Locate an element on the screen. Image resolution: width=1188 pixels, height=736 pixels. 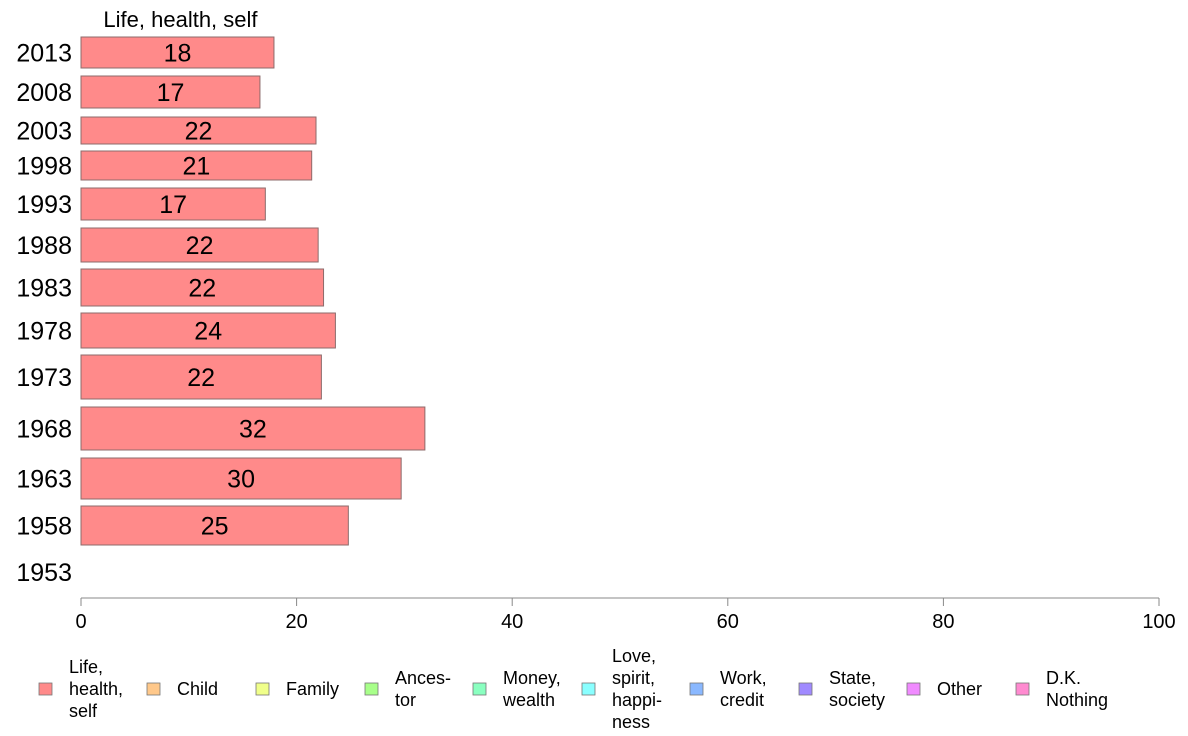
bar-value-label-1978: 24 is located at coordinates (208, 332).